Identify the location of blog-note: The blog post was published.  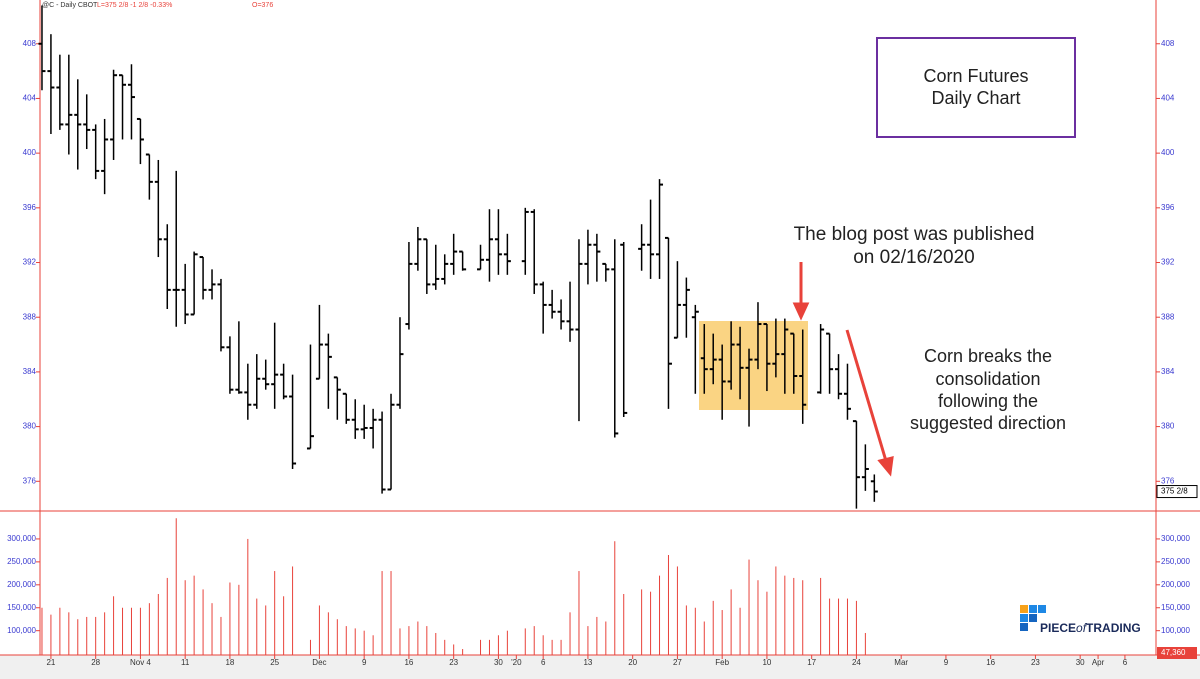
(914, 234).